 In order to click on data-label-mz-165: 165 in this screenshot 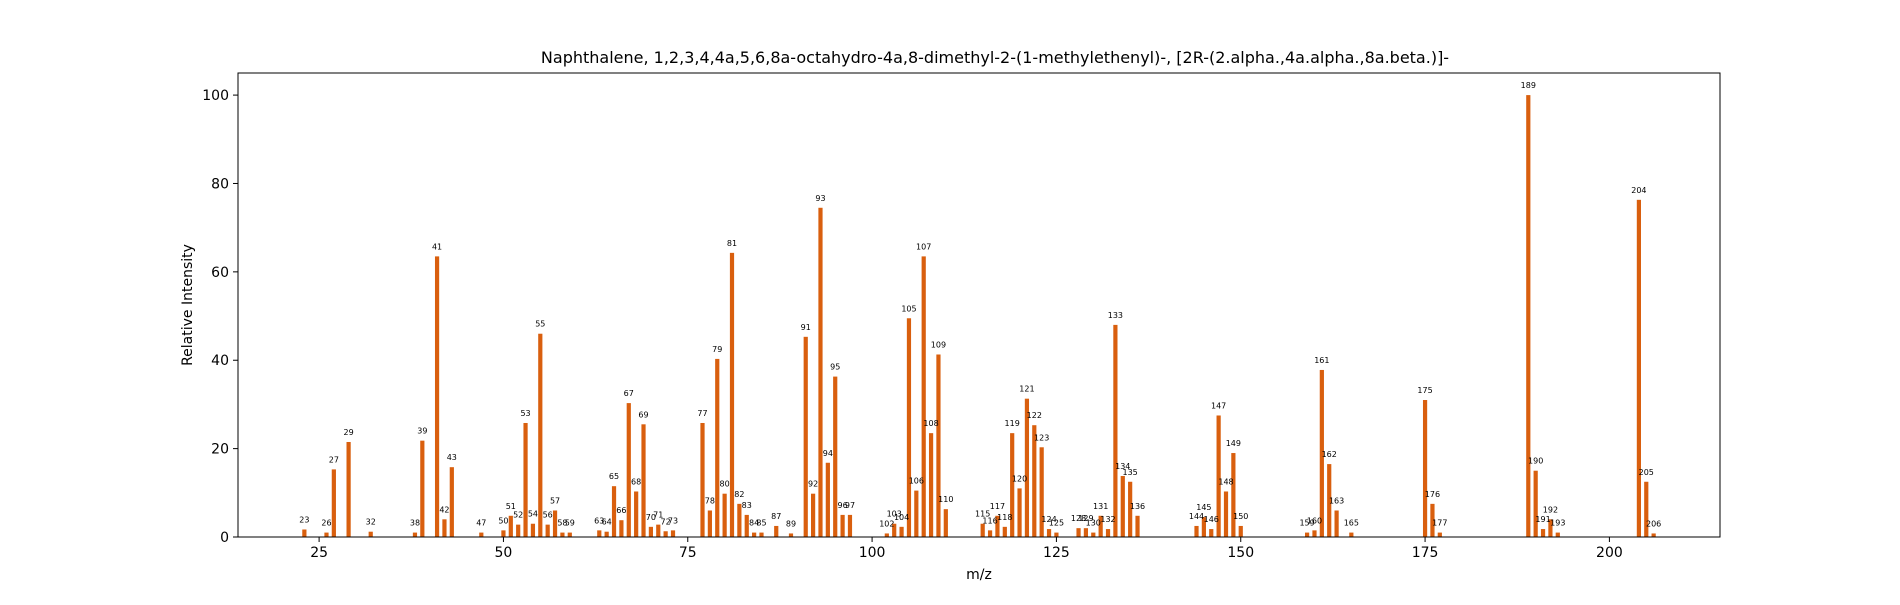, I will do `click(1351, 523)`.